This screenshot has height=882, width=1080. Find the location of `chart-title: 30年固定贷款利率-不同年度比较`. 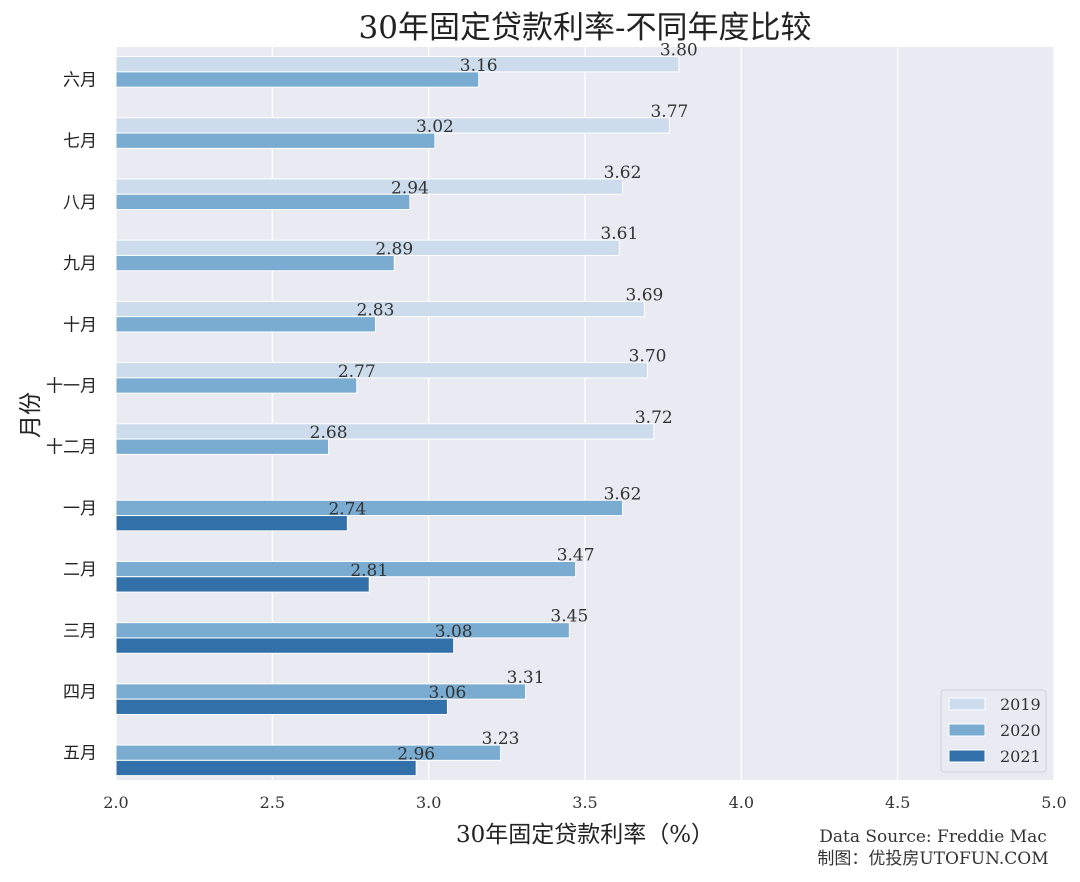

chart-title: 30年固定贷款利率-不同年度比较 is located at coordinates (585, 28).